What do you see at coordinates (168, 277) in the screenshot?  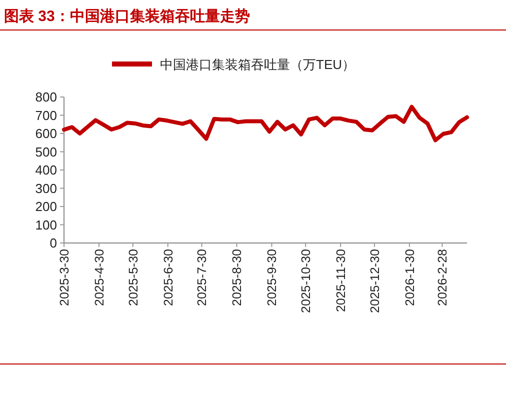 I see `x-tick-label: 2025-6-30` at bounding box center [168, 277].